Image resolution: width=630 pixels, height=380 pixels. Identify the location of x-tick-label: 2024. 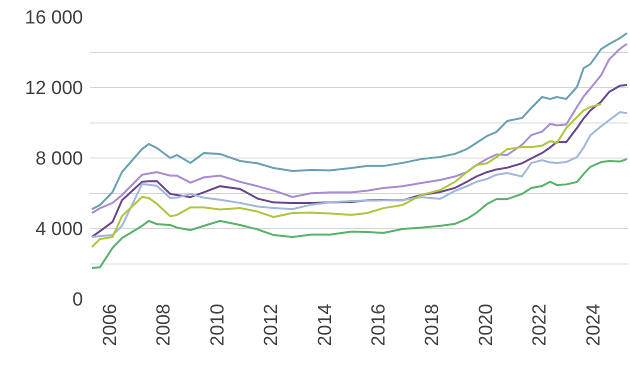
(593, 324).